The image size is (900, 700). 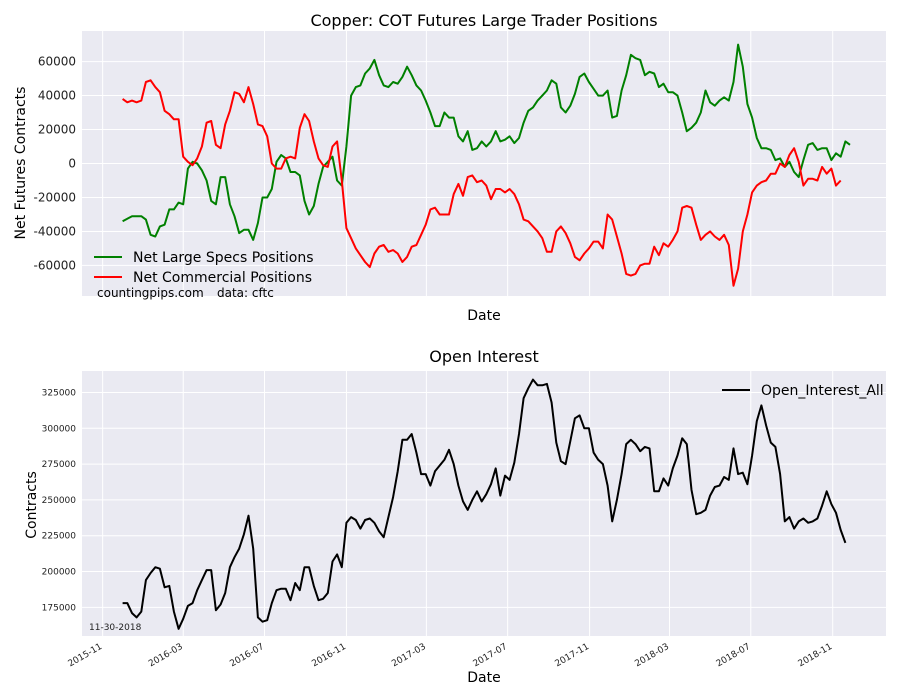 What do you see at coordinates (483, 316) in the screenshot?
I see `positions-x-axis-label: Date` at bounding box center [483, 316].